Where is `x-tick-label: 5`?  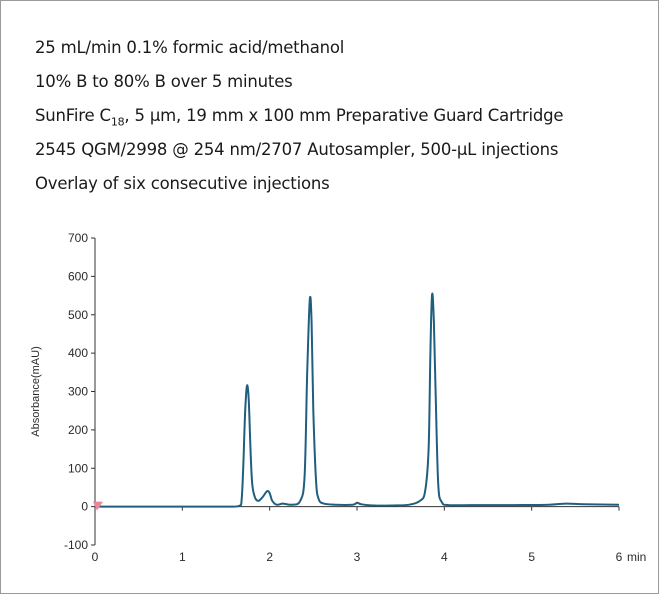 x-tick-label: 5 is located at coordinates (531, 557).